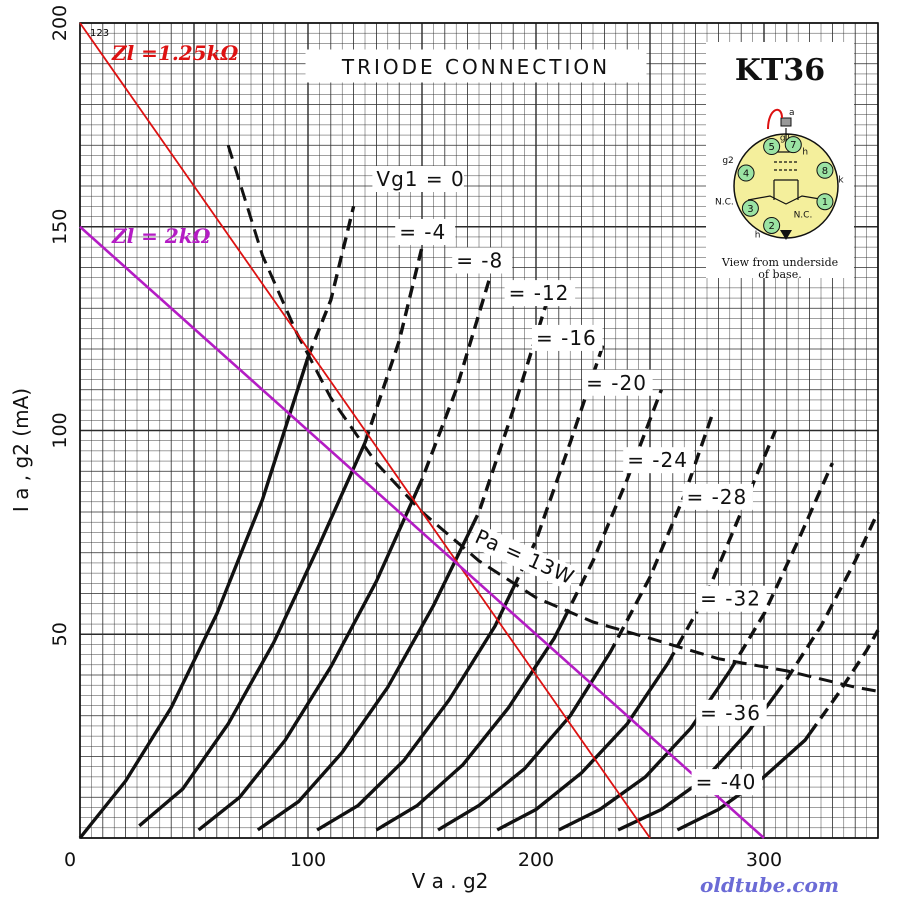 The image size is (900, 900). Describe the element at coordinates (308, 860) in the screenshot. I see `x-tick-label: 100` at that location.